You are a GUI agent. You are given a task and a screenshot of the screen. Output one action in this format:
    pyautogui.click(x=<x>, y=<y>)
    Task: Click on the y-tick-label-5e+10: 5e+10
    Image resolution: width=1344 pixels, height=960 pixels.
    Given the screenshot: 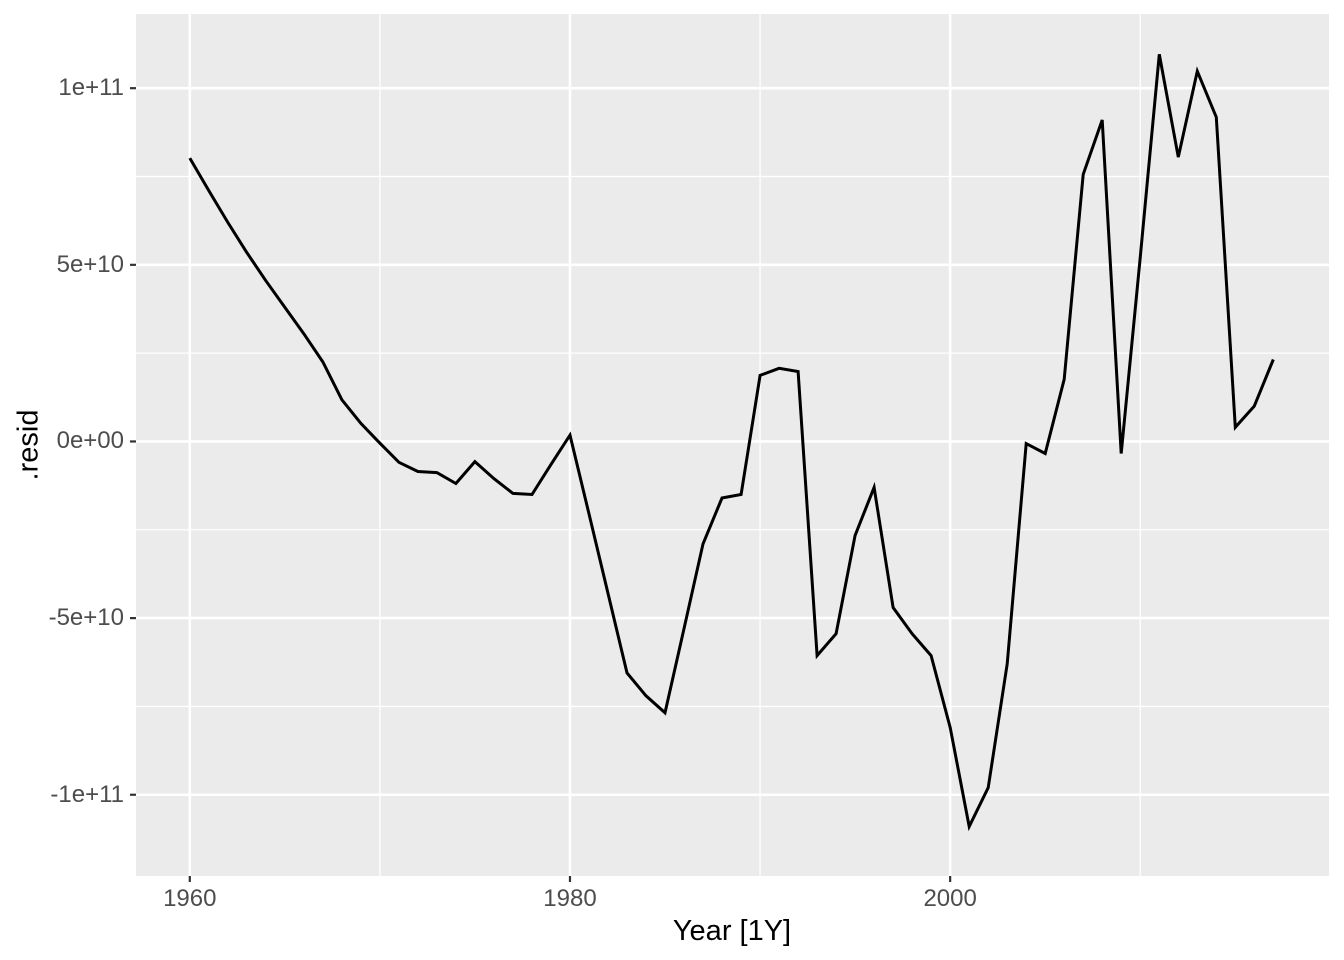 What is the action you would take?
    pyautogui.click(x=90, y=264)
    